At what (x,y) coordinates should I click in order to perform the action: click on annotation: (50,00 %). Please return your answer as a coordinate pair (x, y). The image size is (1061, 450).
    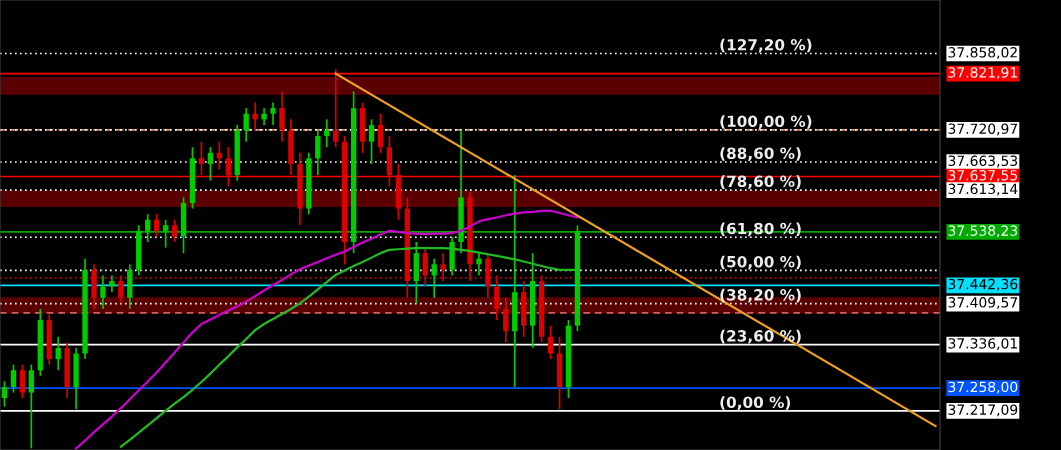
    Looking at the image, I should click on (760, 262).